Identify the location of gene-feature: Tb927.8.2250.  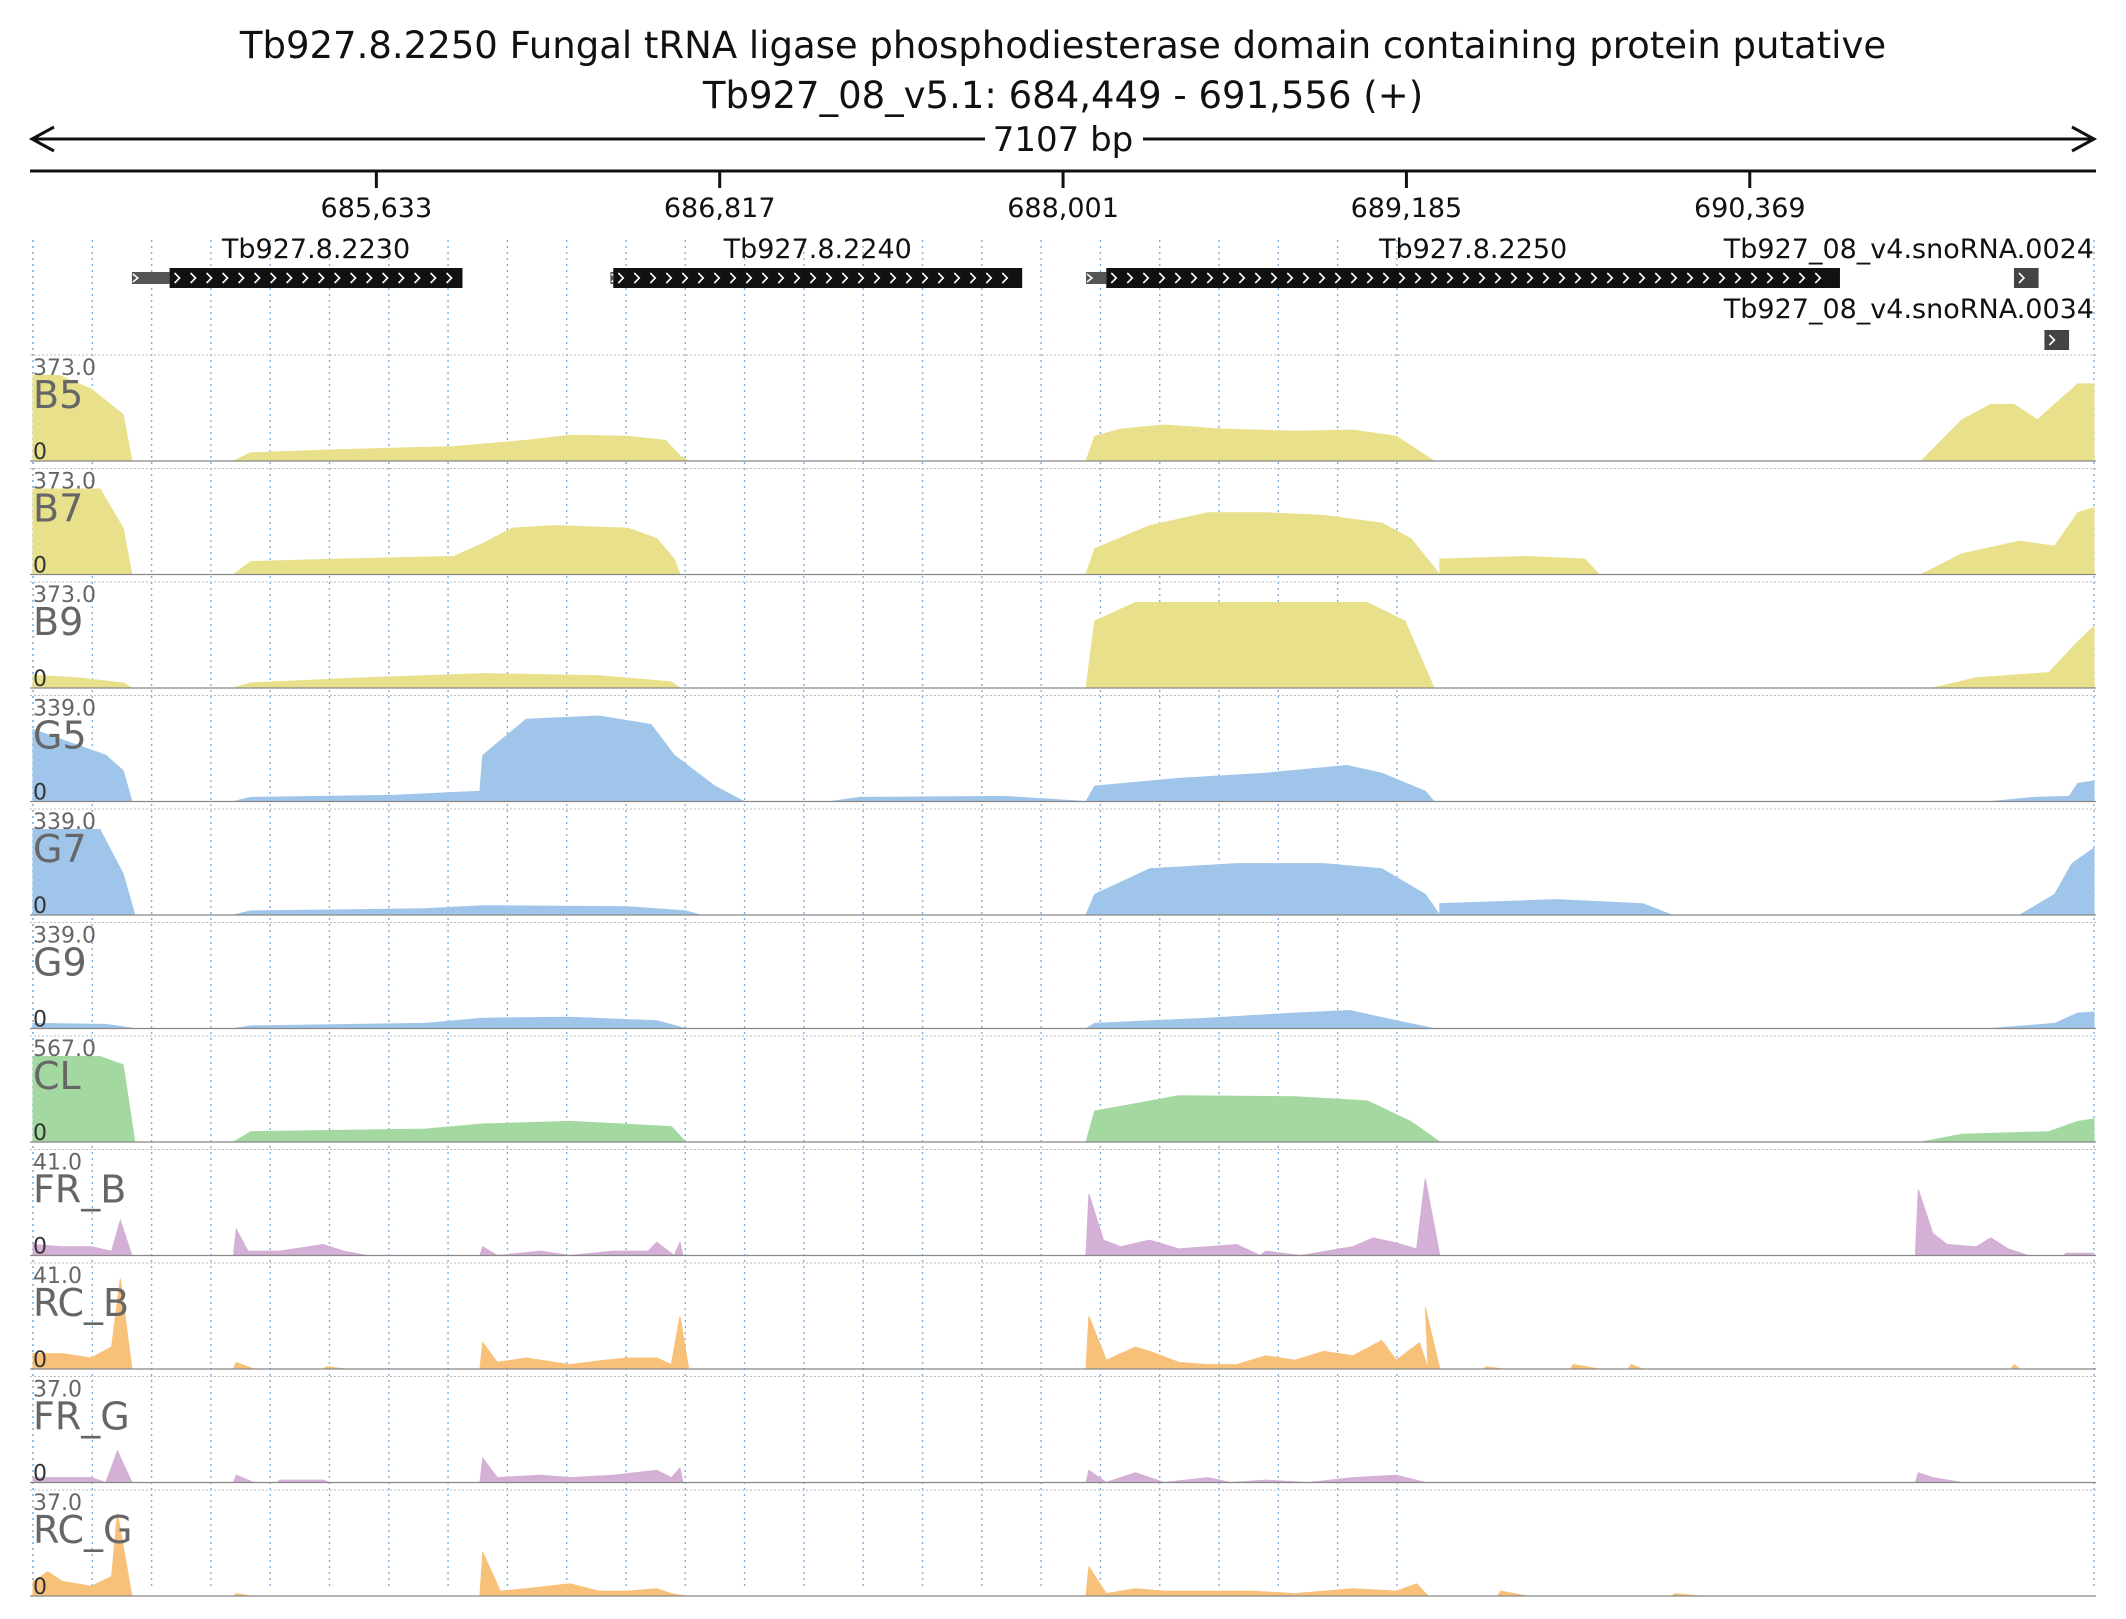
(1462, 261).